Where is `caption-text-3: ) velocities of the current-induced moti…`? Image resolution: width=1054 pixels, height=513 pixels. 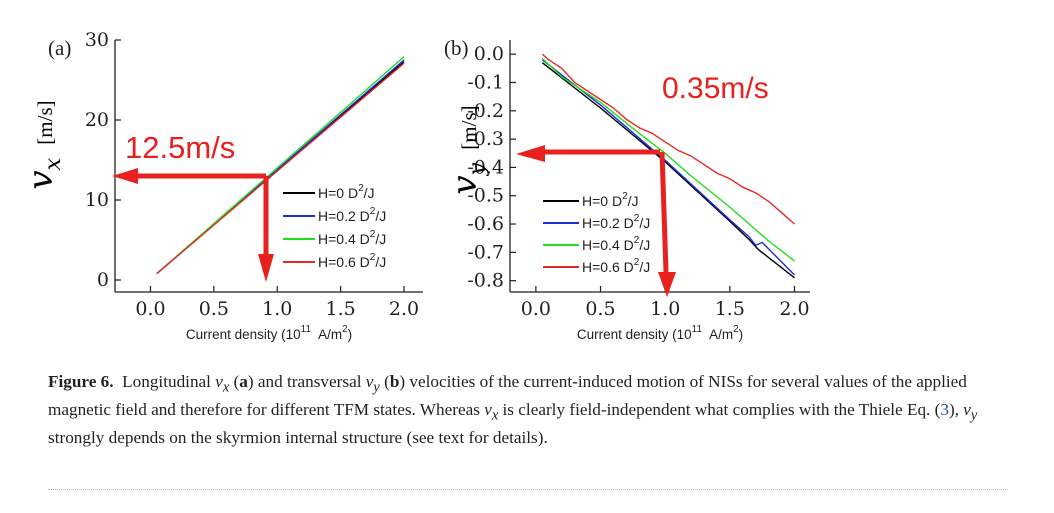 caption-text-3: ) velocities of the current-induced moti… is located at coordinates (507, 395).